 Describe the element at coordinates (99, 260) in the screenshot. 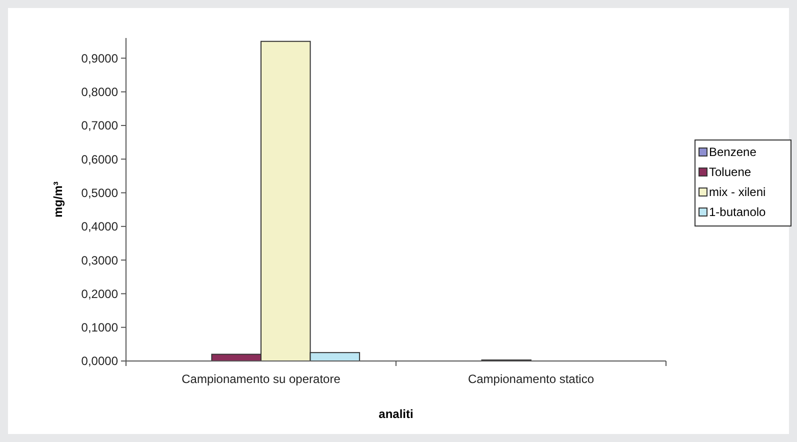

I see `y-tick-label: 0,3000` at that location.